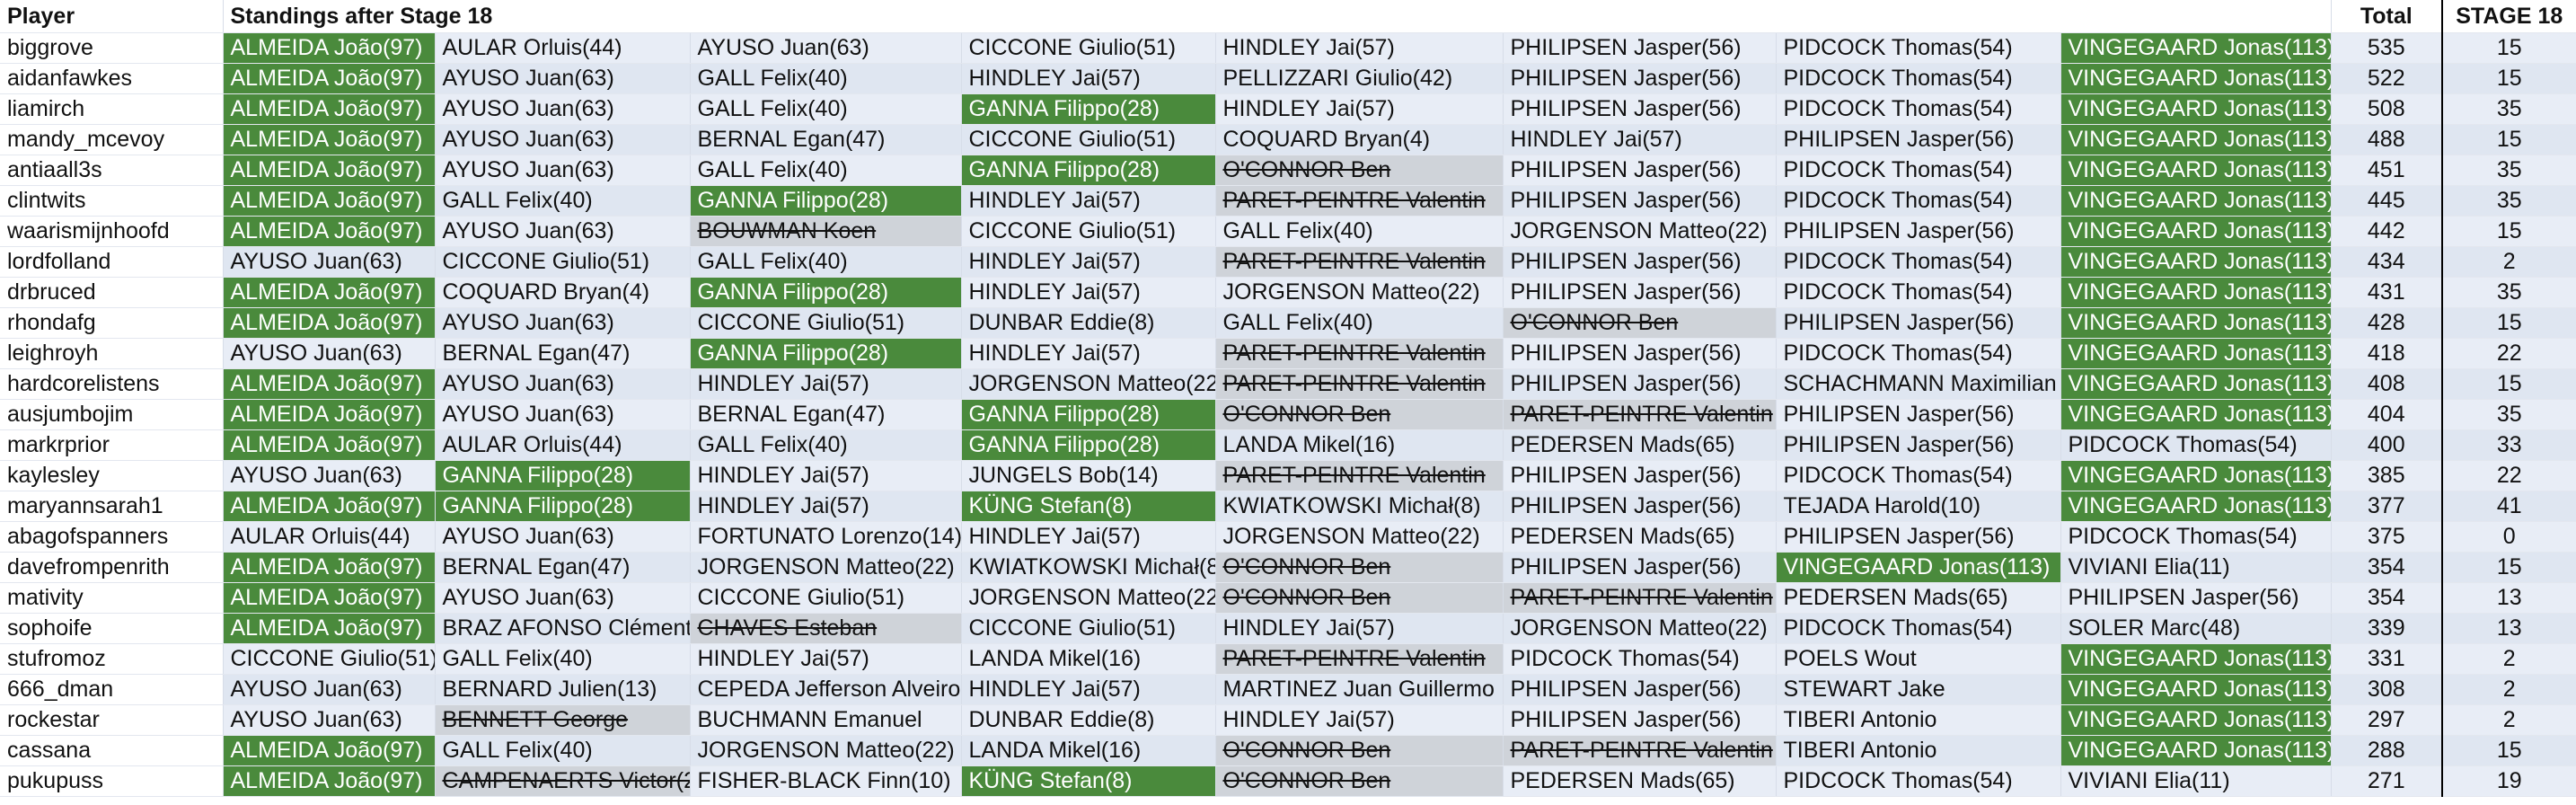  What do you see at coordinates (826, 781) in the screenshot?
I see `rider-cell: FISHER-BLACK Finn(10)` at bounding box center [826, 781].